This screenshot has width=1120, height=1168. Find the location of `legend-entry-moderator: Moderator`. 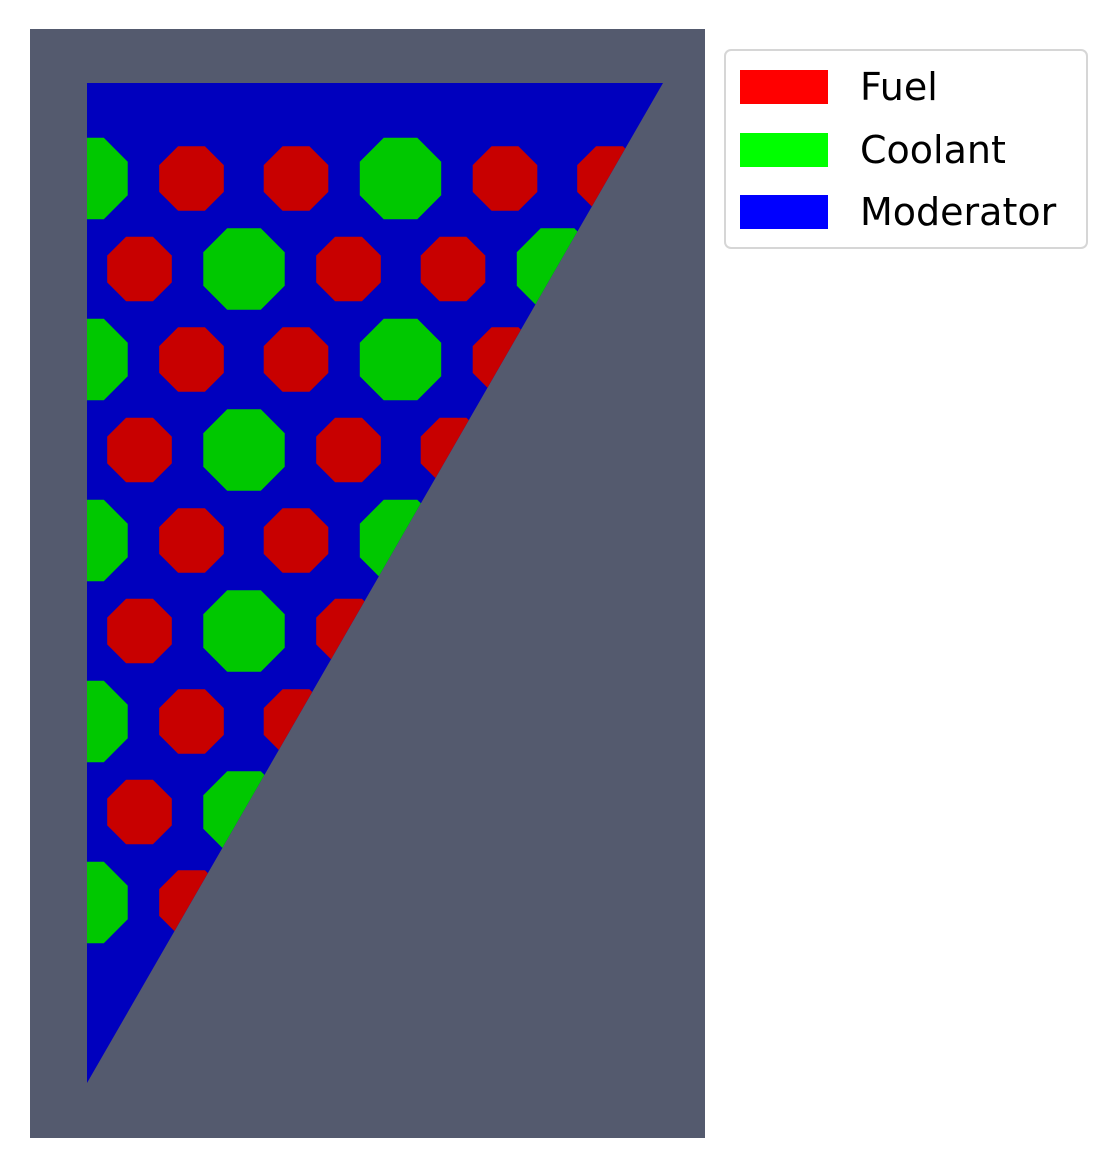

legend-entry-moderator: Moderator is located at coordinates (898, 212).